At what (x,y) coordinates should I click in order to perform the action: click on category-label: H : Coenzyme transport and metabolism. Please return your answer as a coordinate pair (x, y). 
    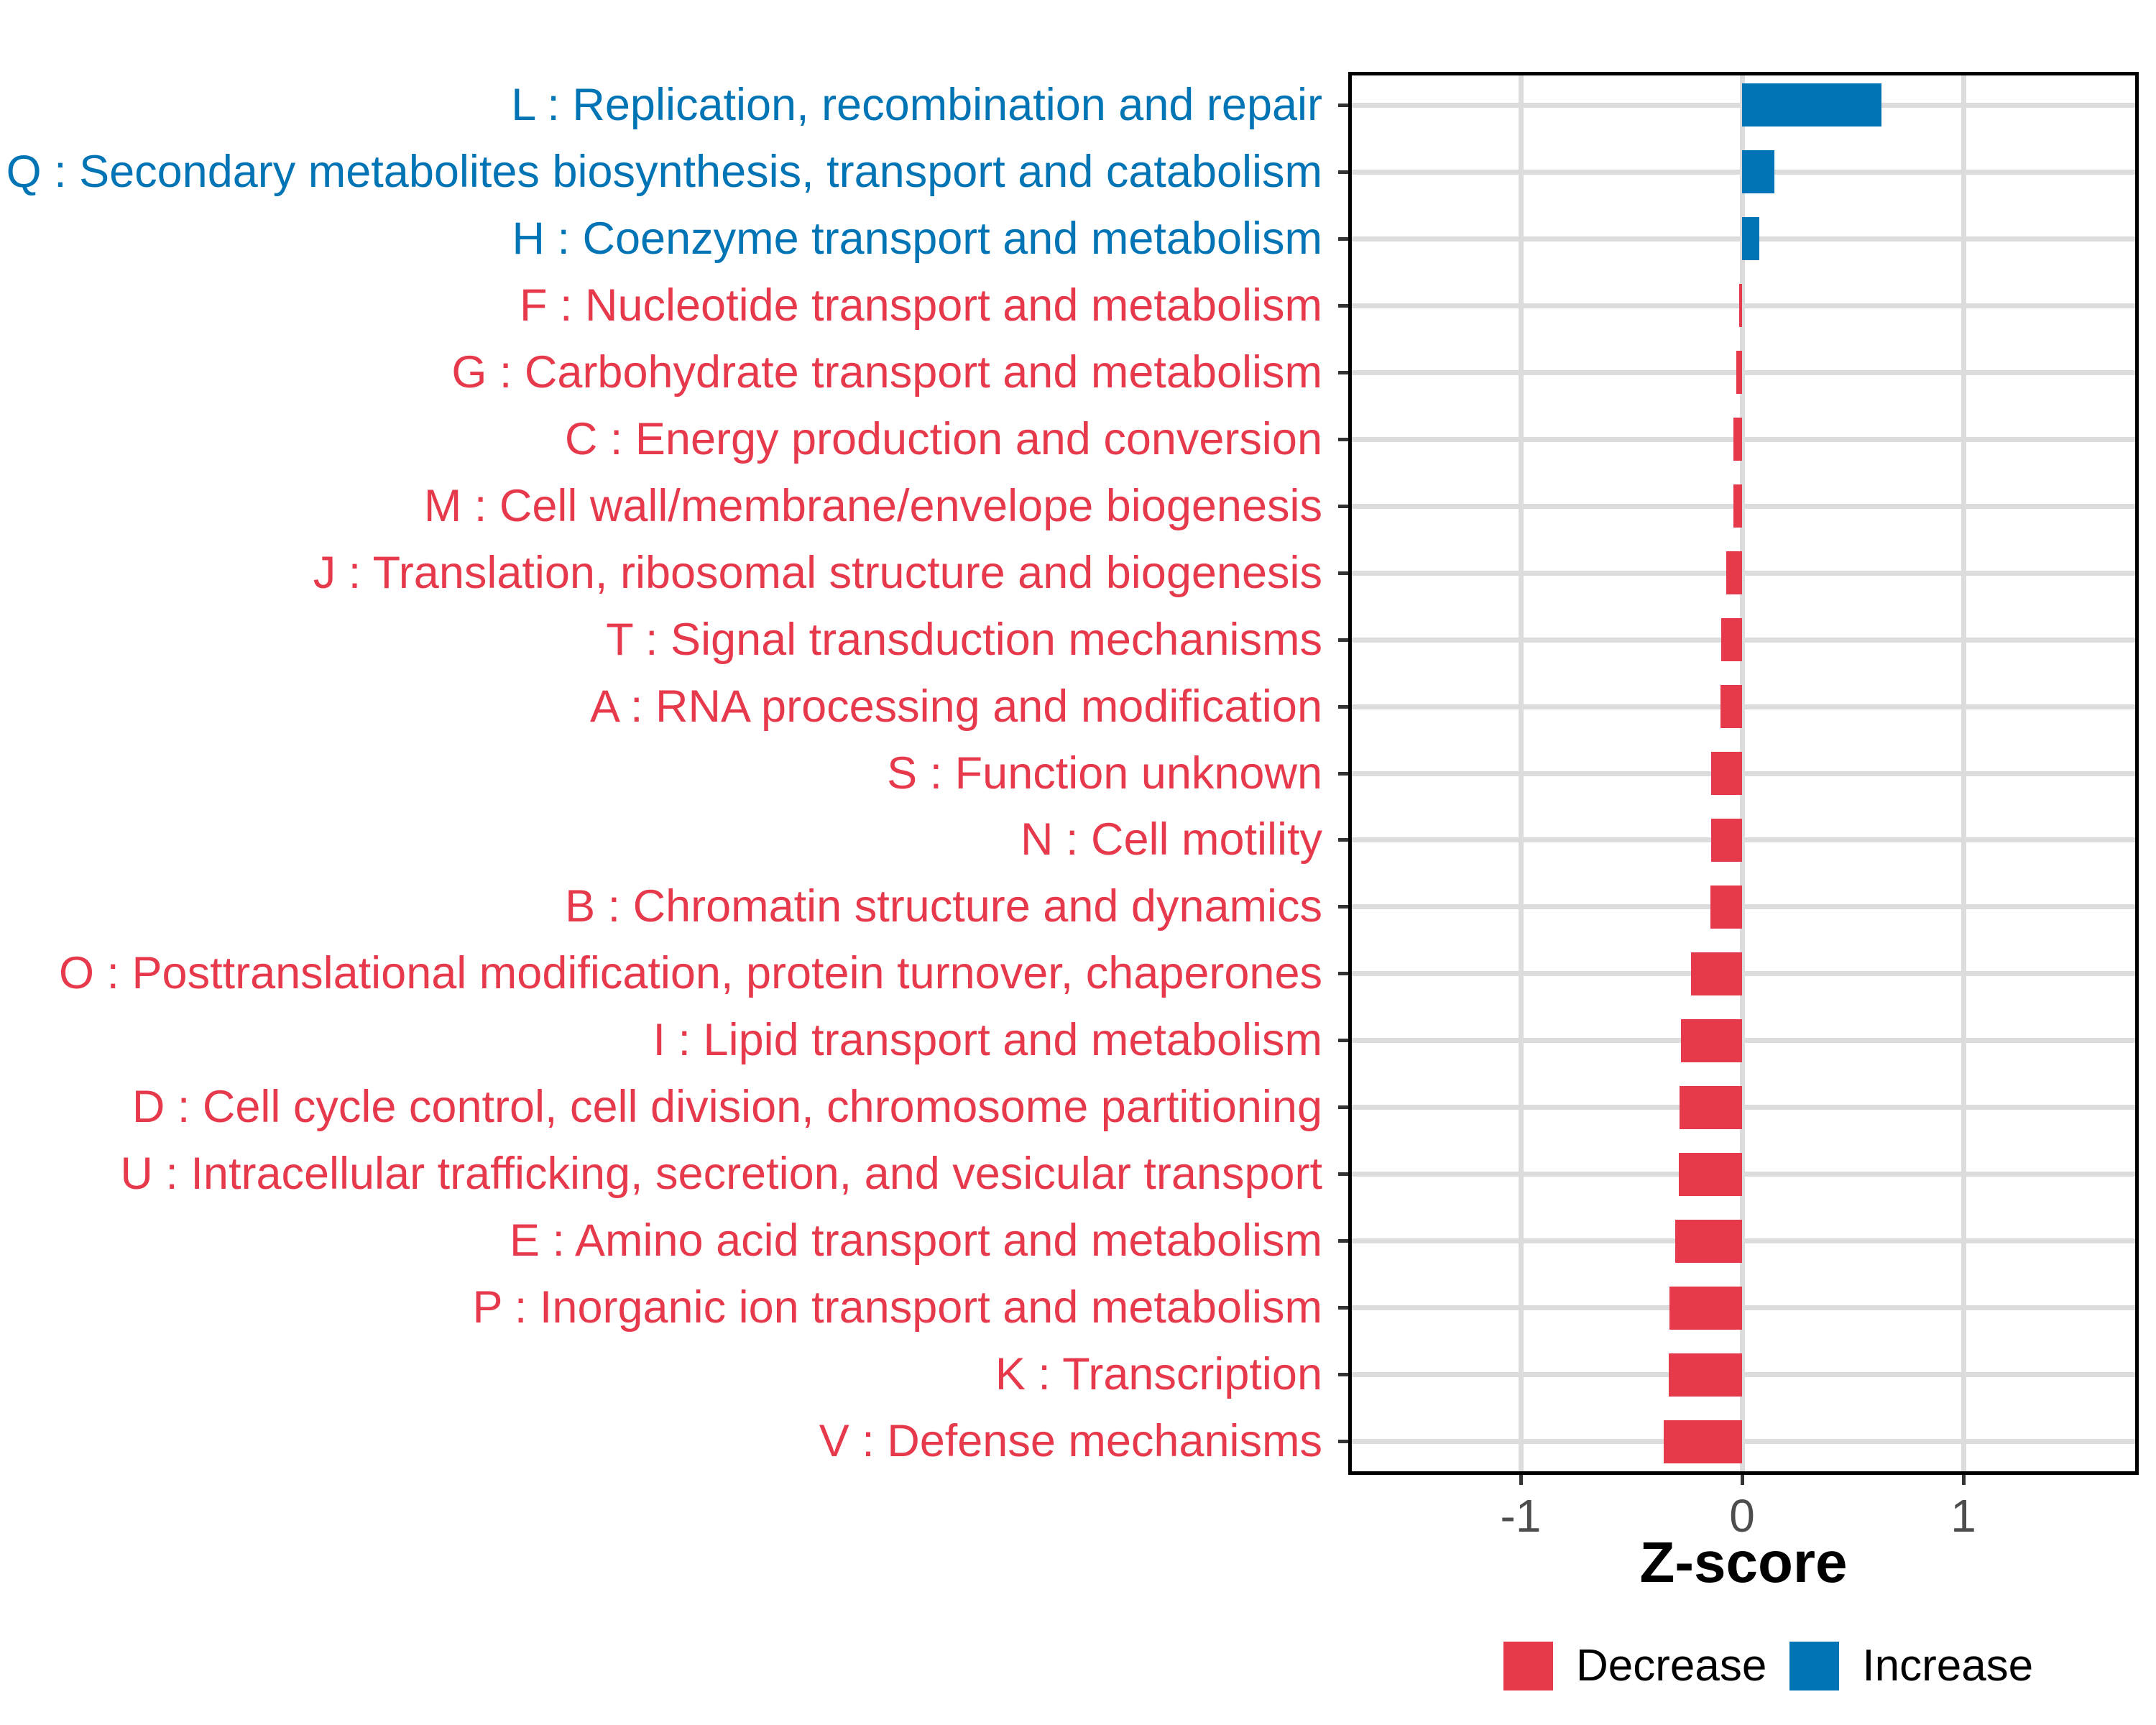
    Looking at the image, I should click on (917, 238).